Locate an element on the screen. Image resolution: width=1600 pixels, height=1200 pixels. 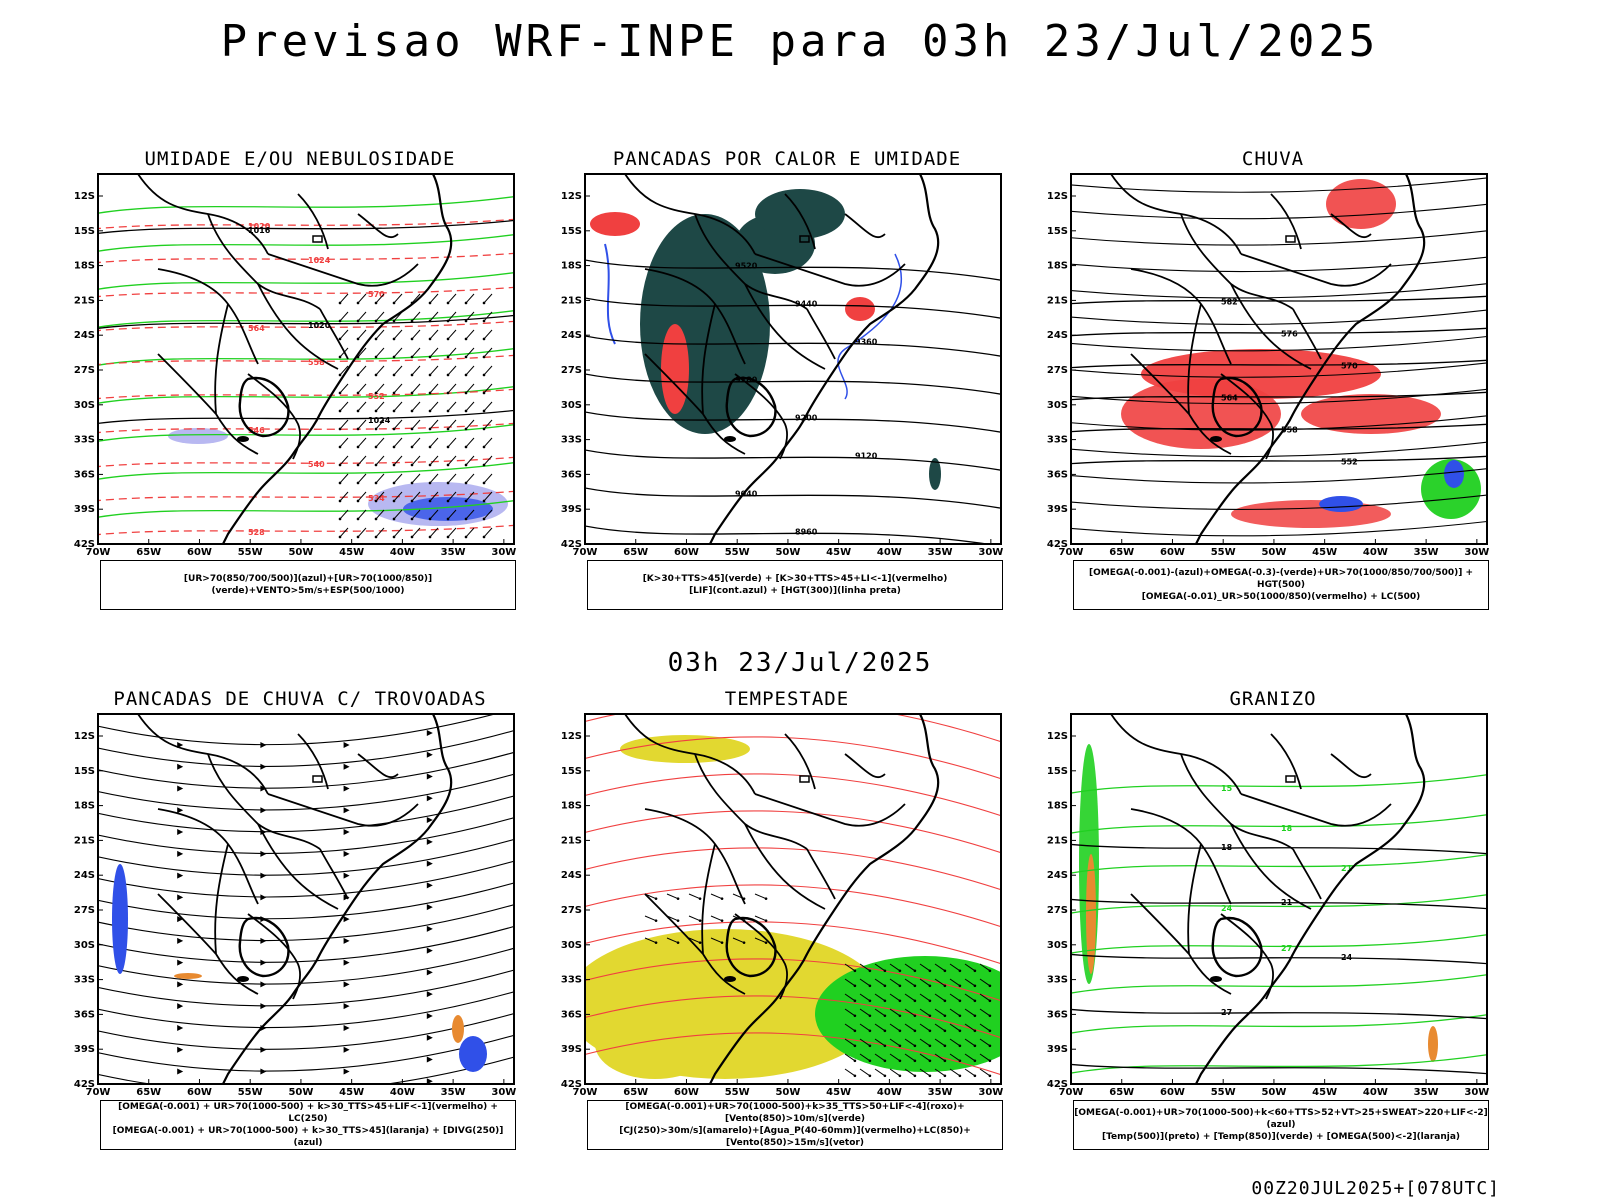
contour-label: 582 is located at coordinates (1229, 302).